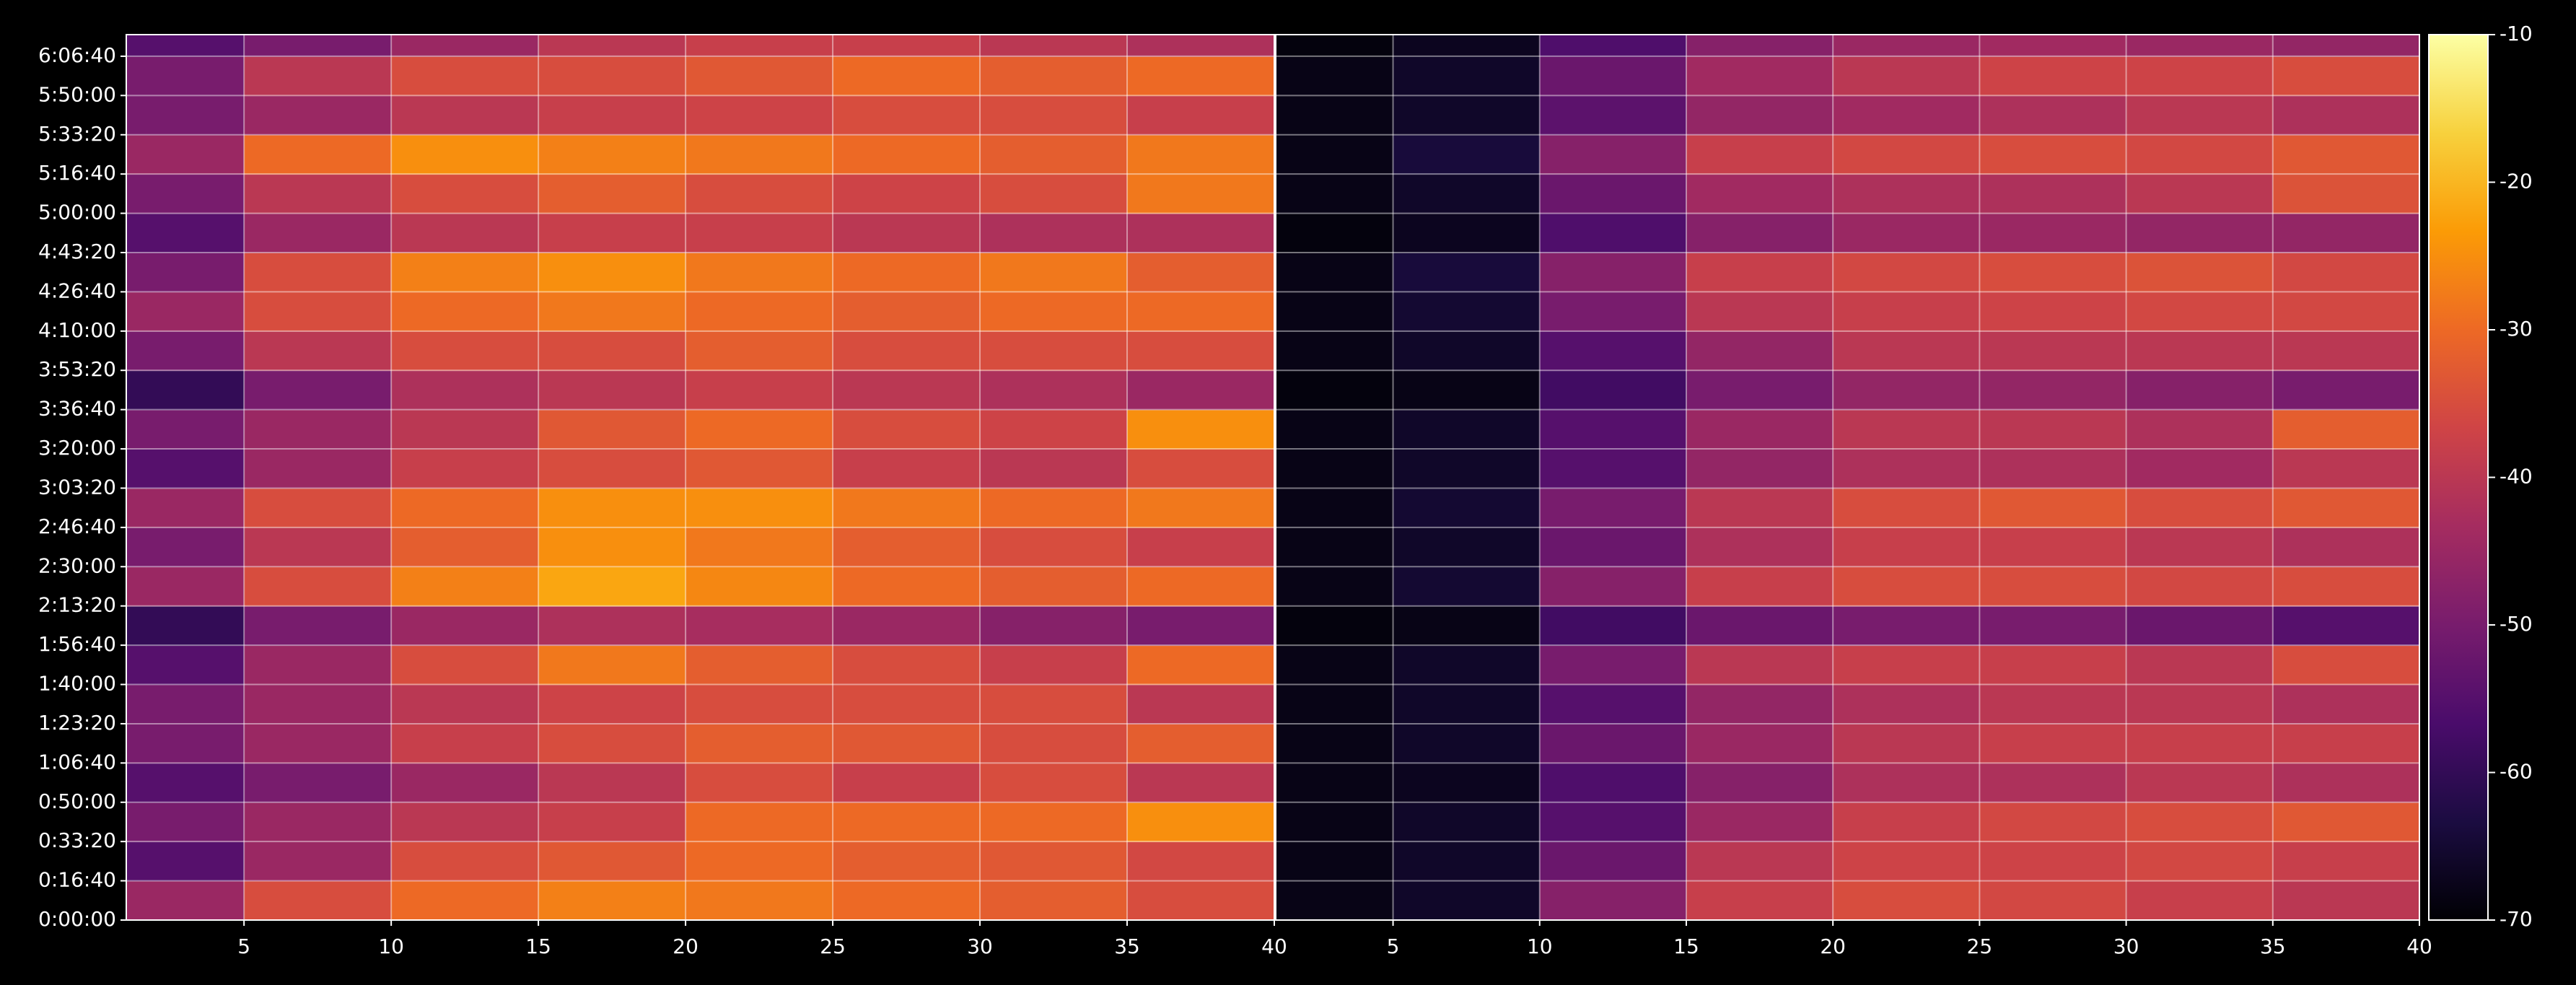 The height and width of the screenshot is (985, 2576). Describe the element at coordinates (685, 946) in the screenshot. I see `x-tick-label: 20` at that location.